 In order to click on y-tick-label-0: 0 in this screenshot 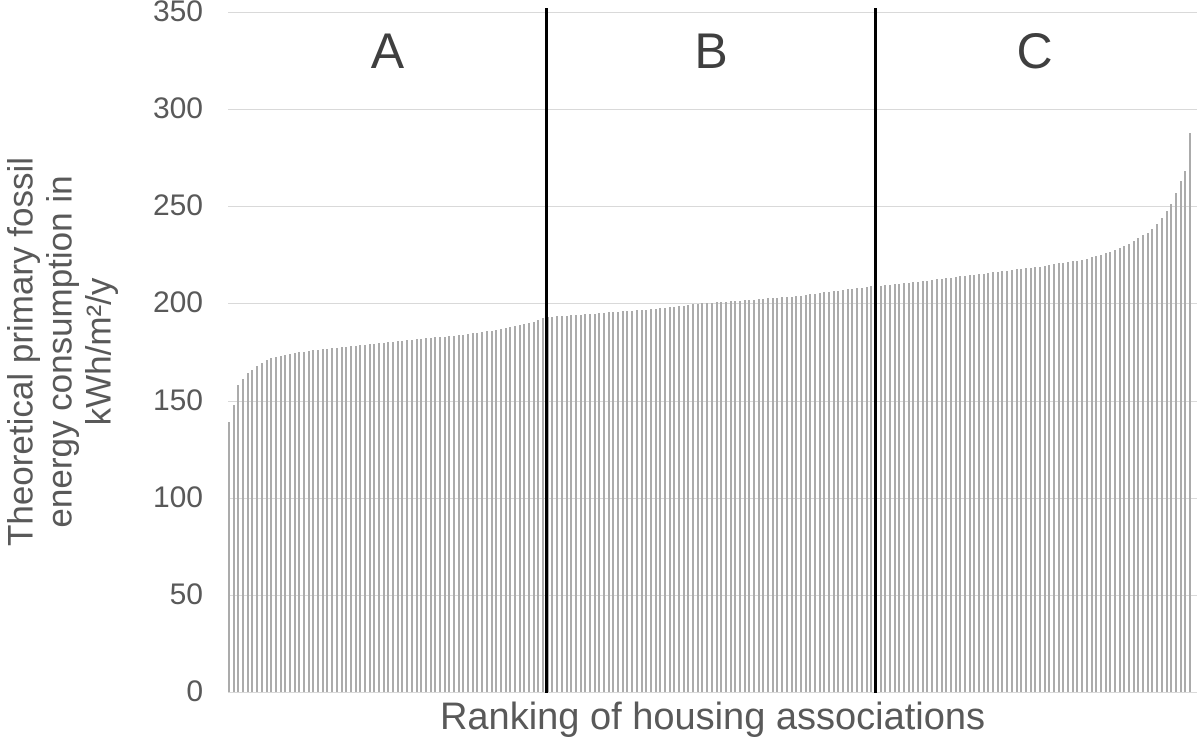, I will do `click(194, 691)`.